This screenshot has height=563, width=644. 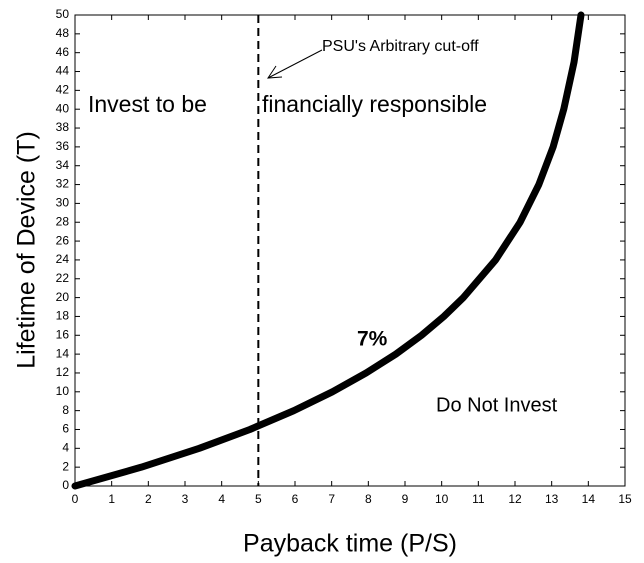 I want to click on y-tick-label: 34, so click(x=63, y=165).